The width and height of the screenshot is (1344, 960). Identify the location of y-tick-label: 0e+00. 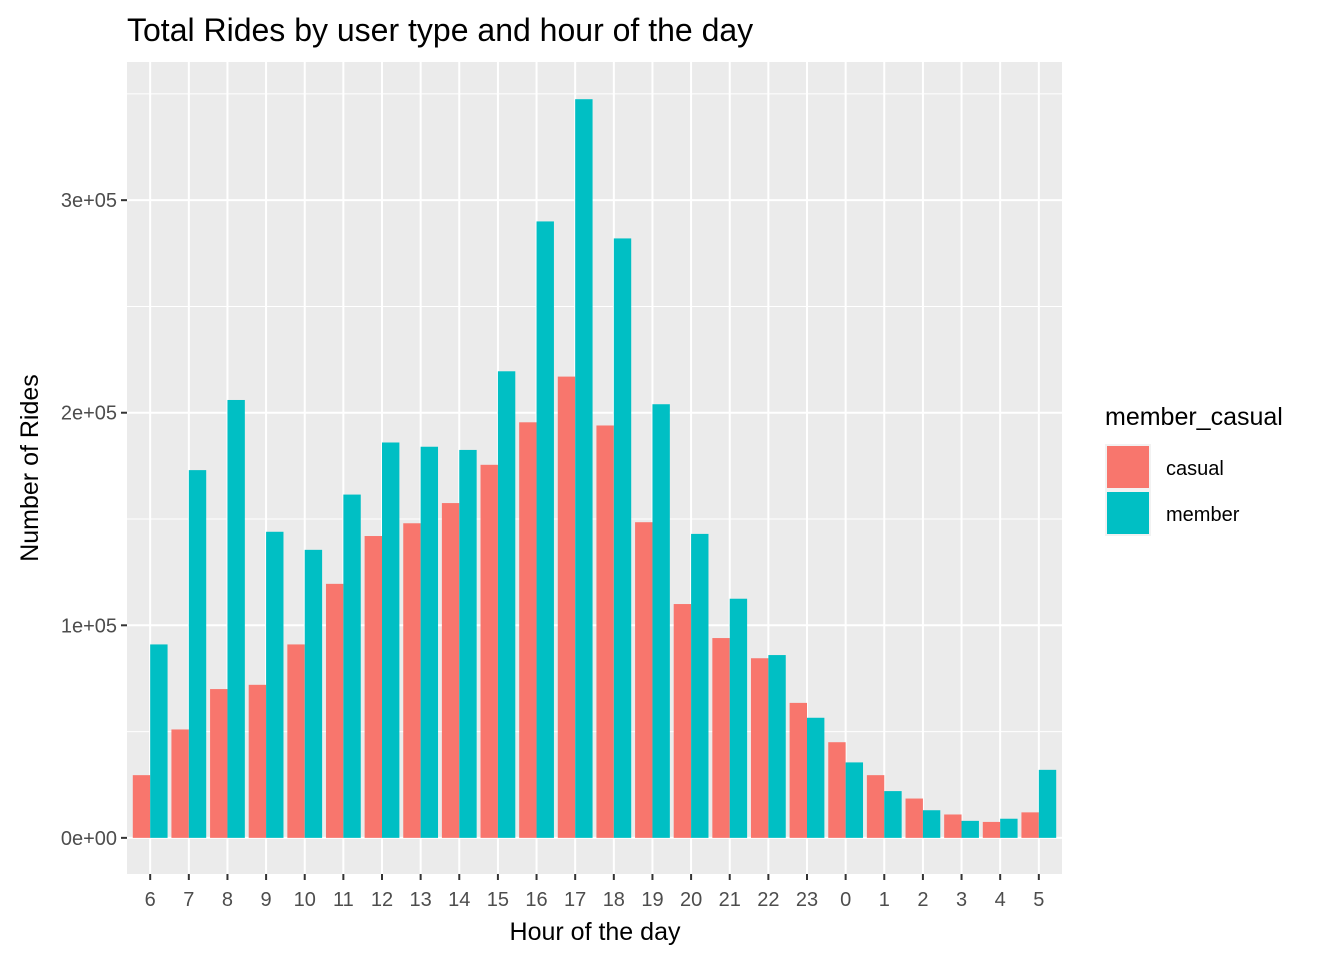
(89, 839).